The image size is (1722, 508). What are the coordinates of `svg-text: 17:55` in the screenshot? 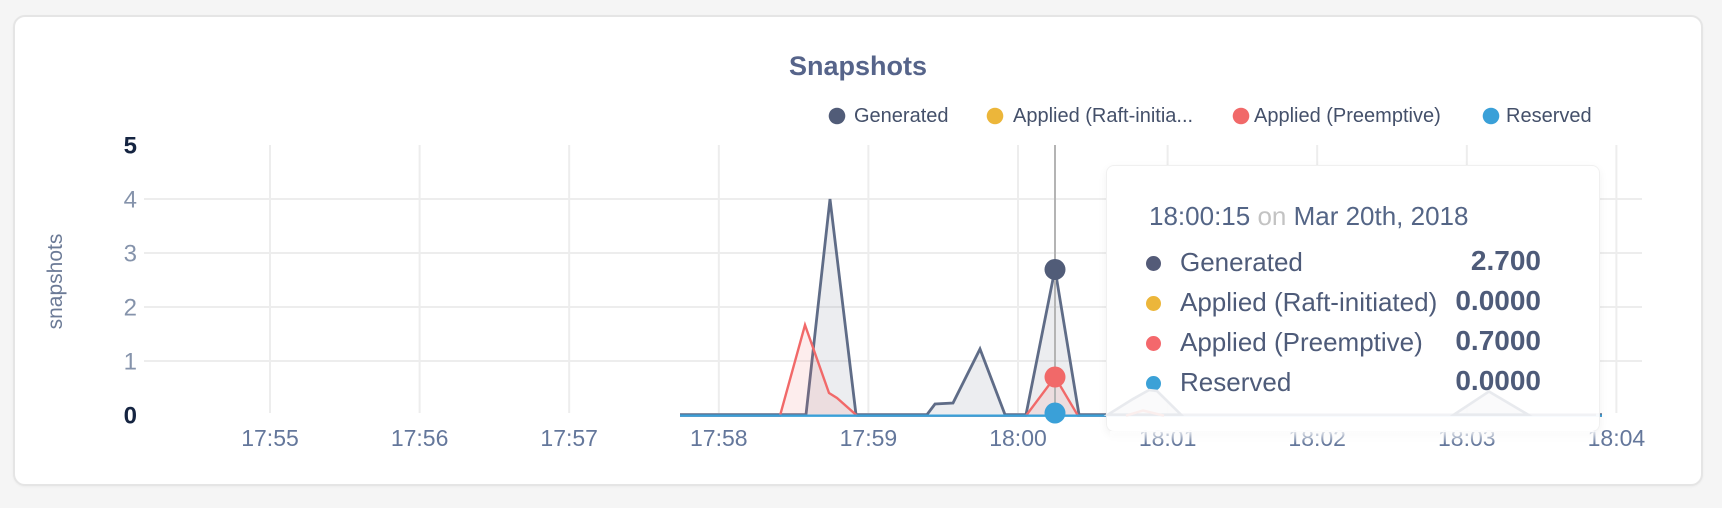 It's located at (270, 438).